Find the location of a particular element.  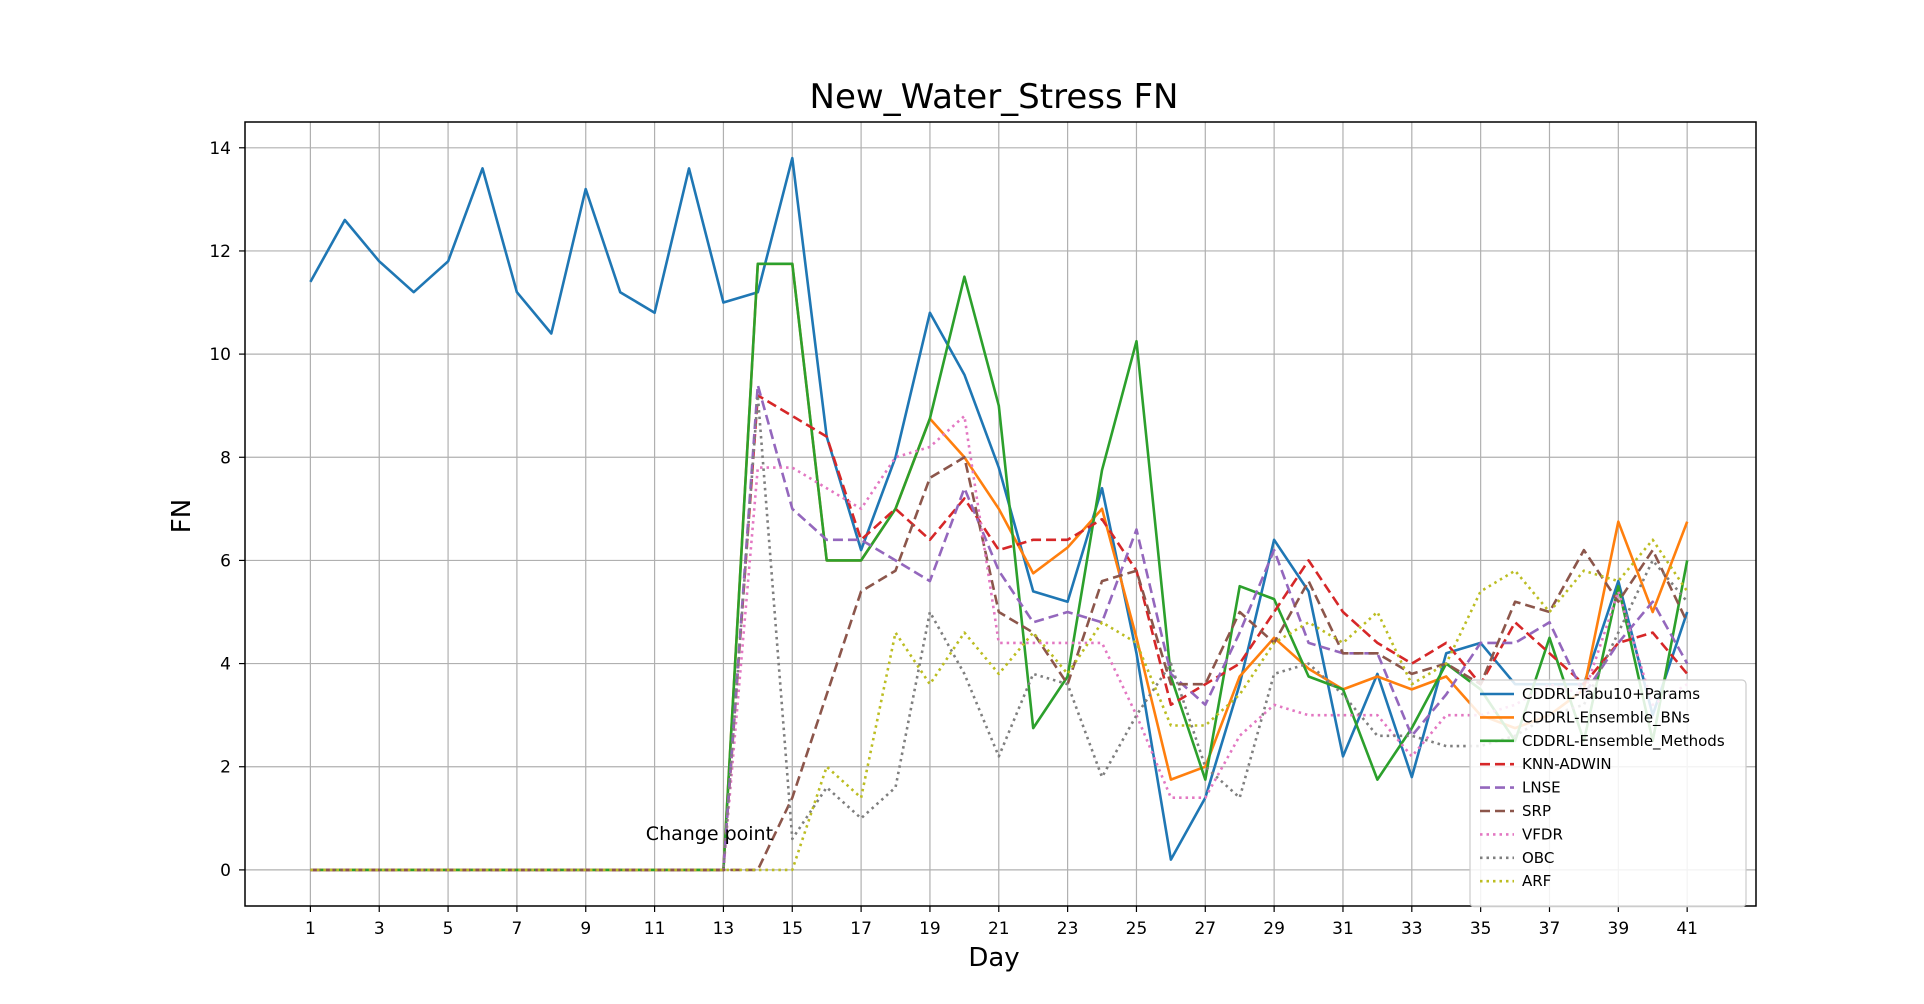

y-tick-label: 8 is located at coordinates (225, 458).